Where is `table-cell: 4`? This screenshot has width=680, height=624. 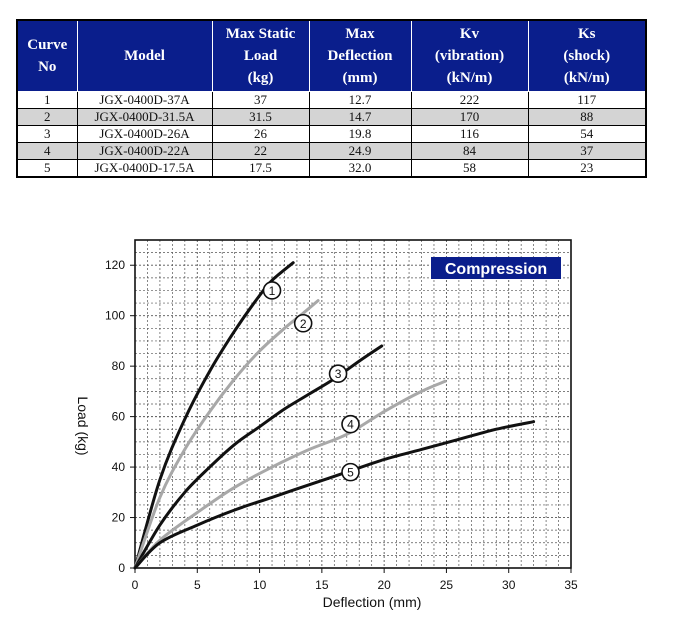 table-cell: 4 is located at coordinates (47, 151).